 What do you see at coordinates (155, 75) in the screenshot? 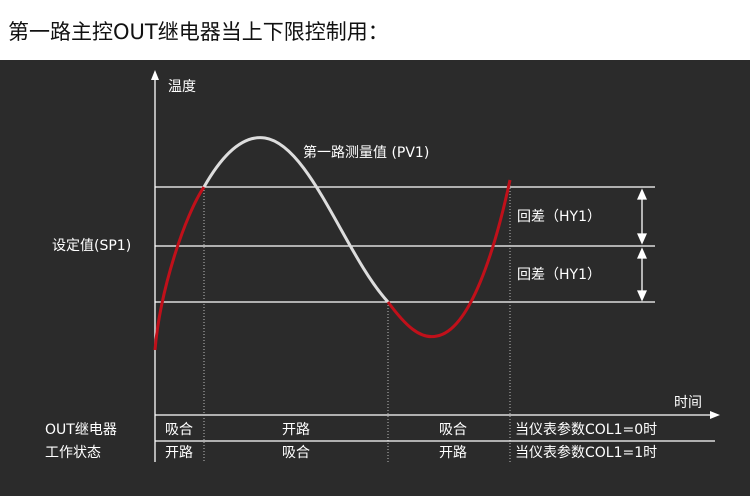
I see `y-axis-arrow` at bounding box center [155, 75].